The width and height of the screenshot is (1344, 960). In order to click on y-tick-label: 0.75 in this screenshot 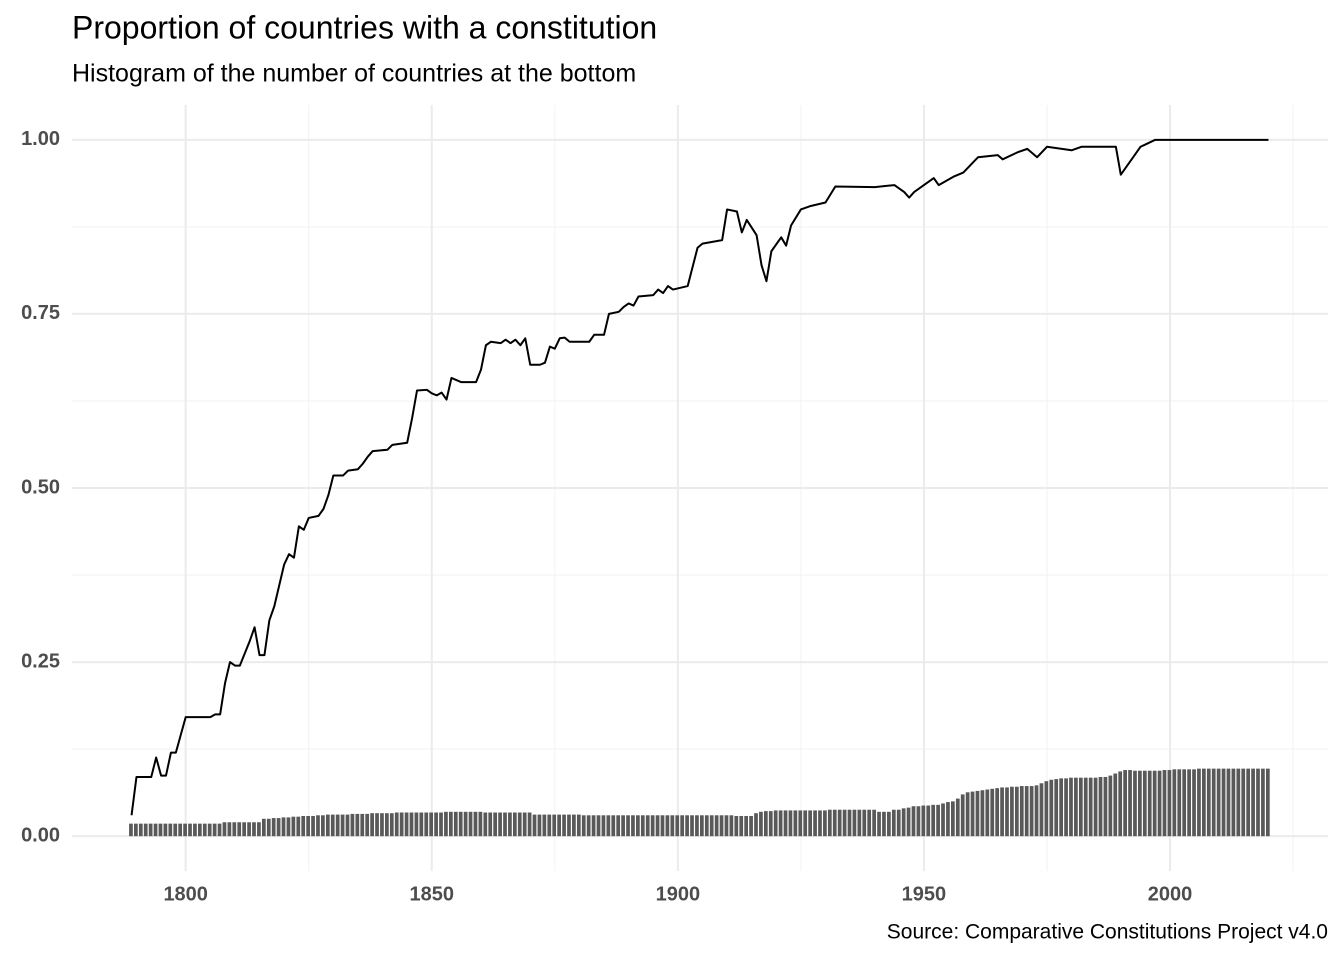, I will do `click(40, 313)`.